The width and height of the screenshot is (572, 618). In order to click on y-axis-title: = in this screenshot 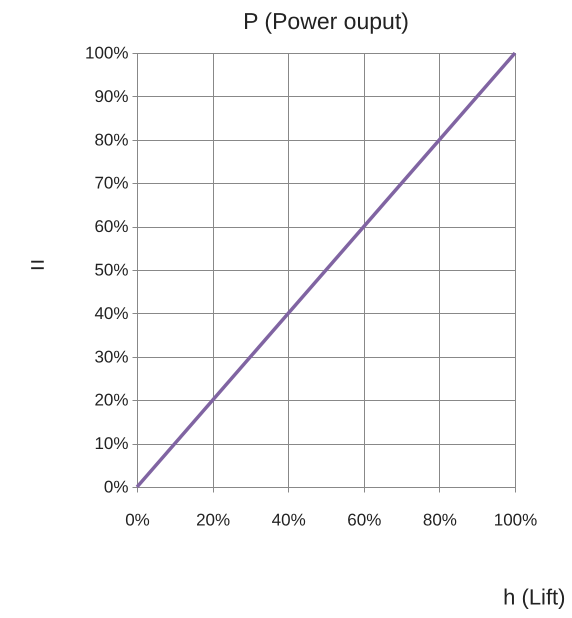, I will do `click(38, 265)`.